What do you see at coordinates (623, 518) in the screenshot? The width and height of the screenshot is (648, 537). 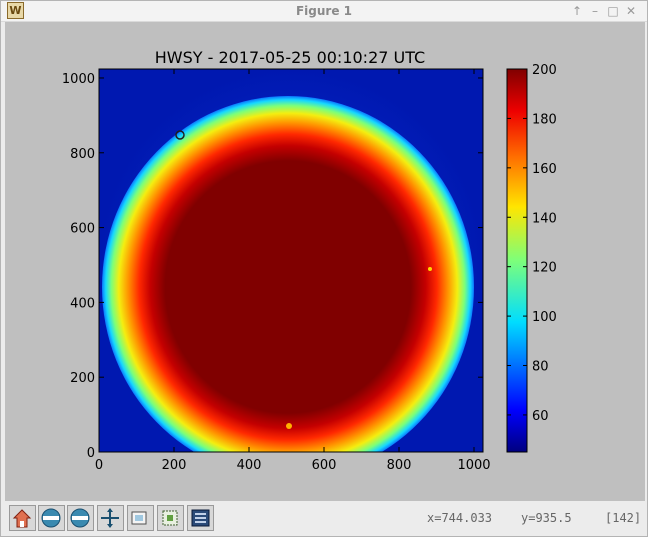 I see `pixel-value-readout: [142]` at bounding box center [623, 518].